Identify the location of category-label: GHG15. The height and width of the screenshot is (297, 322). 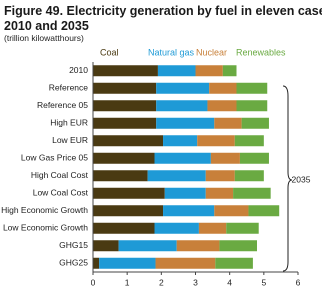
(73, 245).